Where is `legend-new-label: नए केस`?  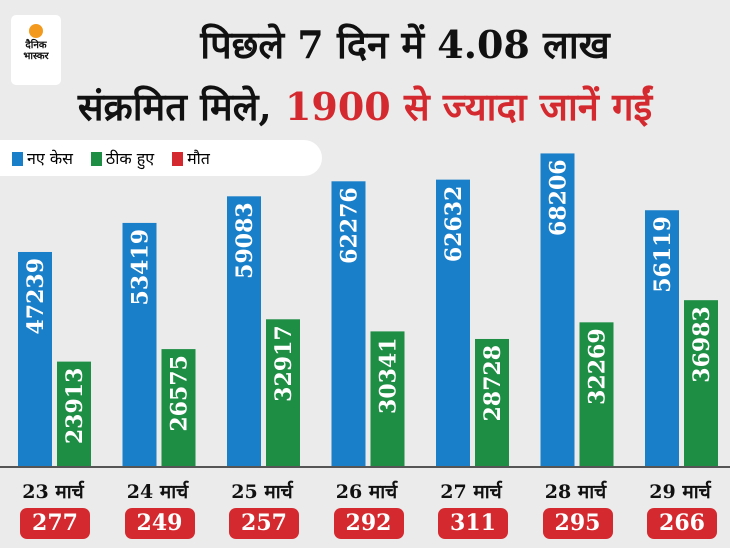 legend-new-label: नए केस is located at coordinates (50, 158).